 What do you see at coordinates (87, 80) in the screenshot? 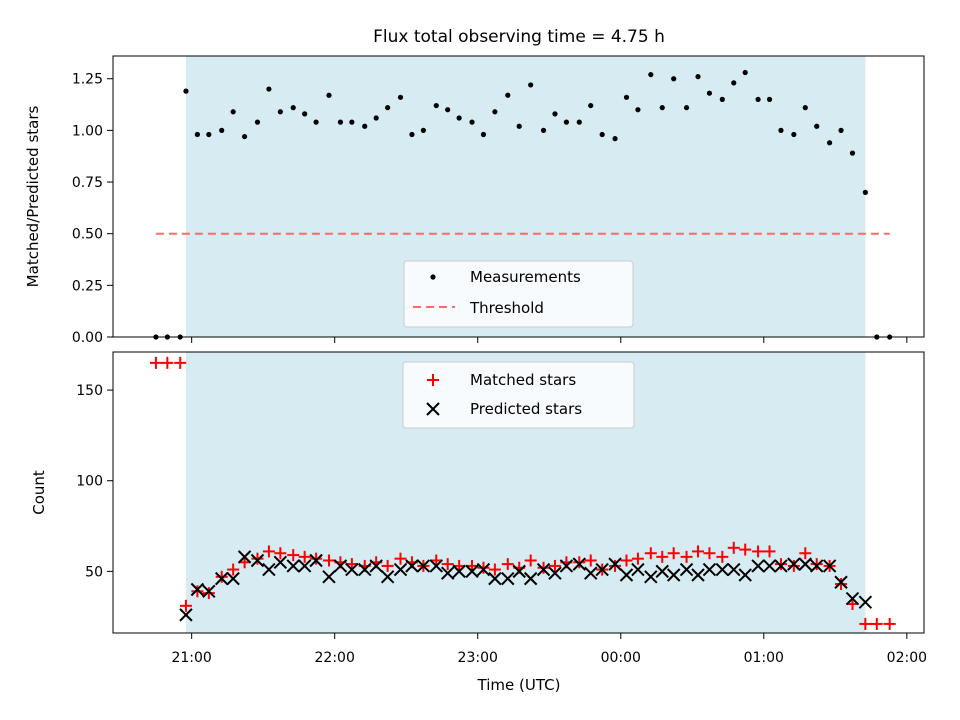
I see `y-tick-label: 1.25` at bounding box center [87, 80].